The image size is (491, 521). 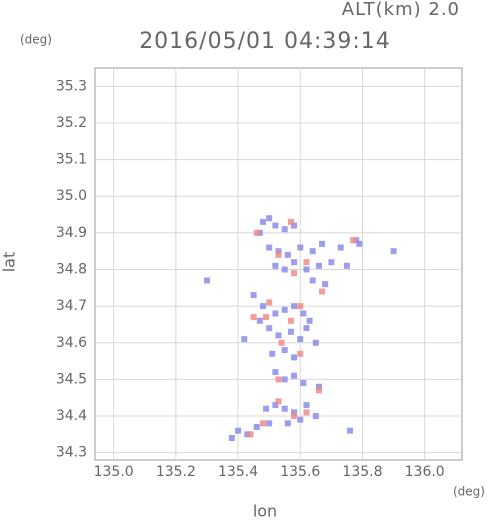 I want to click on y-axis-label: lat, so click(x=9, y=262).